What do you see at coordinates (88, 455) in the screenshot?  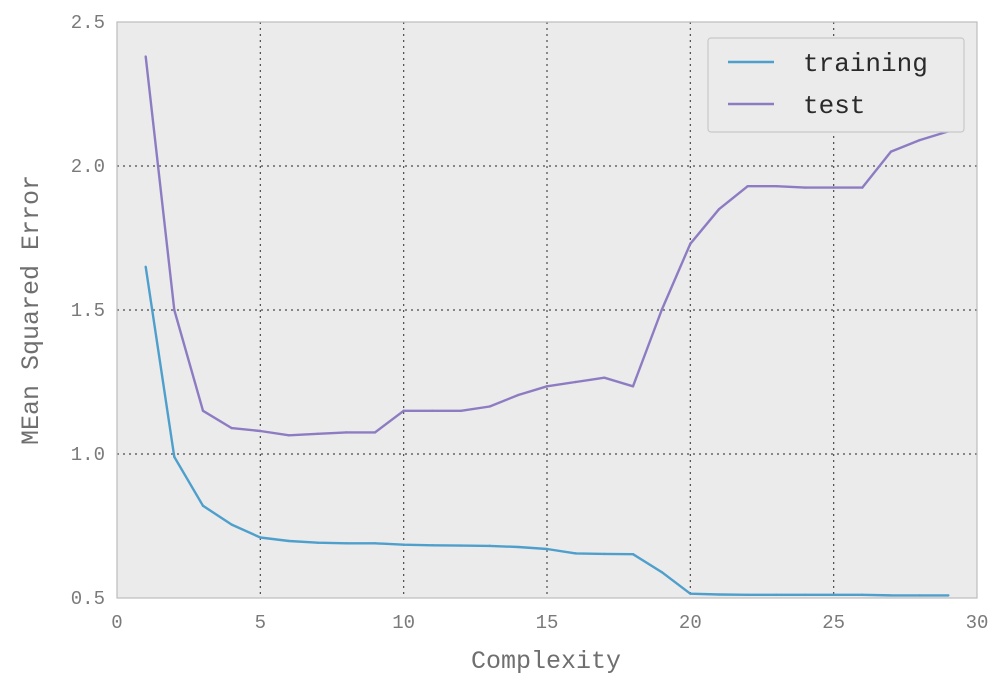 I see `y-tick-label: 1.0` at bounding box center [88, 455].